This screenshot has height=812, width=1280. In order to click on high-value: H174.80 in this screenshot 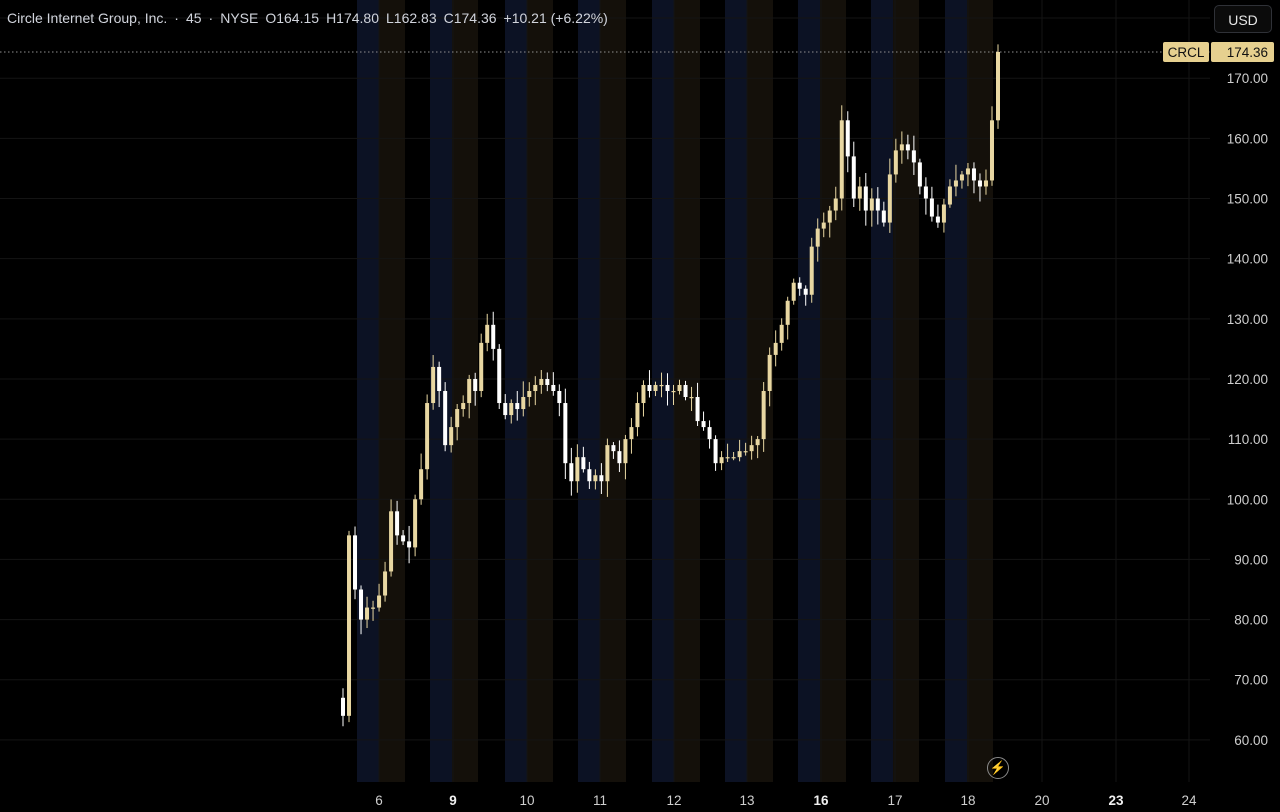, I will do `click(352, 18)`.